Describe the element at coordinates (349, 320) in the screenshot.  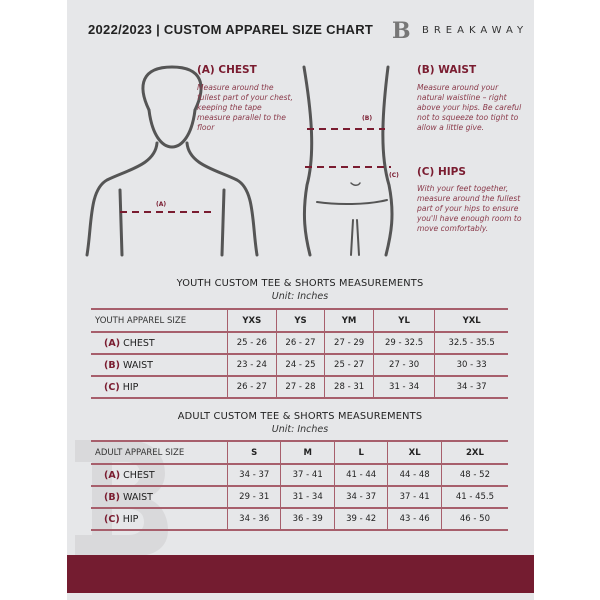
I see `size-header: YM` at that location.